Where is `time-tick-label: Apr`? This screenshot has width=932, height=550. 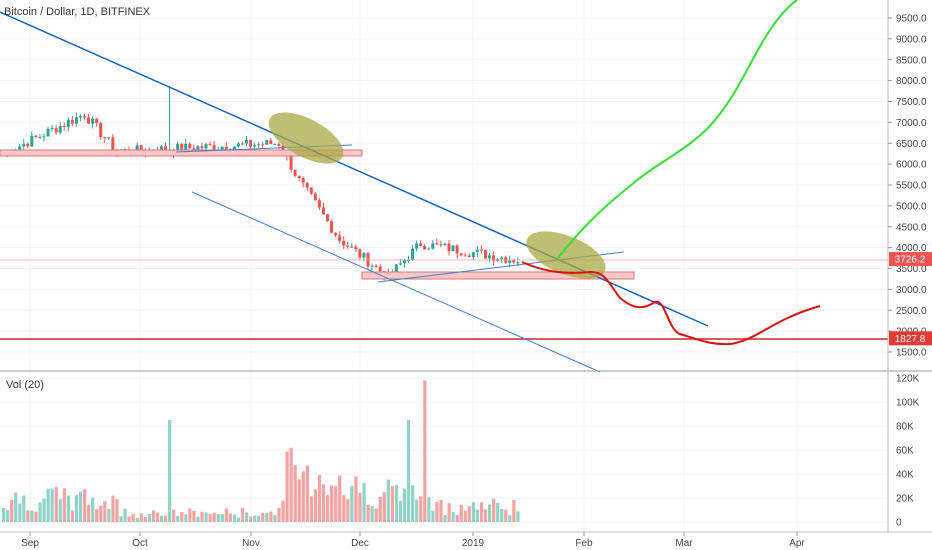
time-tick-label: Apr is located at coordinates (797, 543).